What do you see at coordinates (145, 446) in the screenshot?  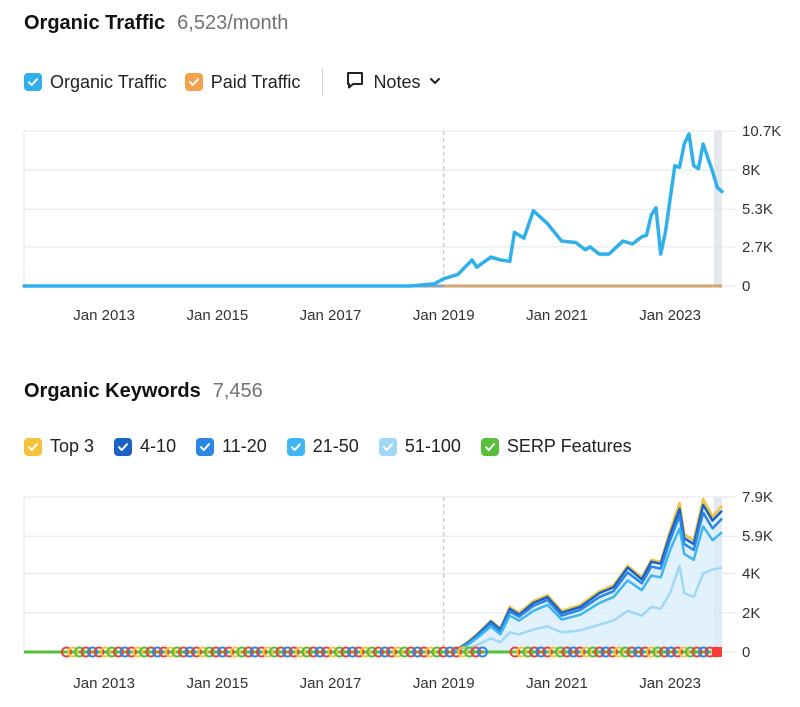 I see `legend-4-10: 4-10` at bounding box center [145, 446].